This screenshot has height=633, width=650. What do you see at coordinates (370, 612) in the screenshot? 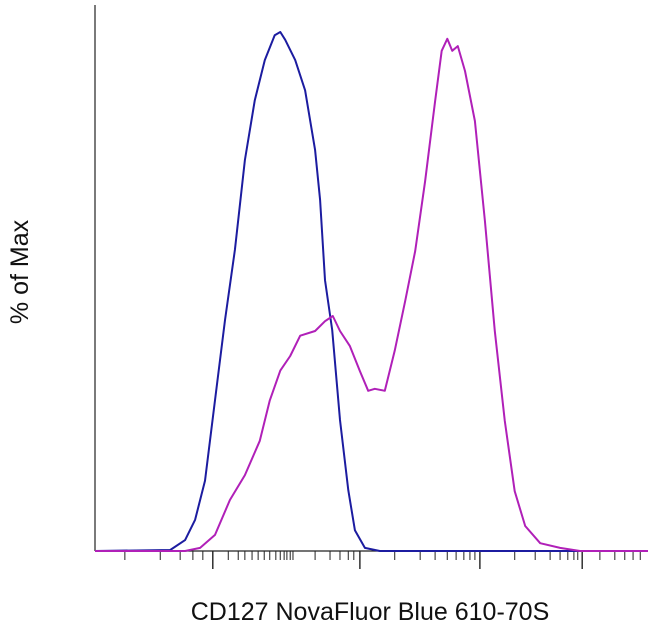
I see `x-axis-label: CD127 NovaFluor Blue 610-70S` at bounding box center [370, 612].